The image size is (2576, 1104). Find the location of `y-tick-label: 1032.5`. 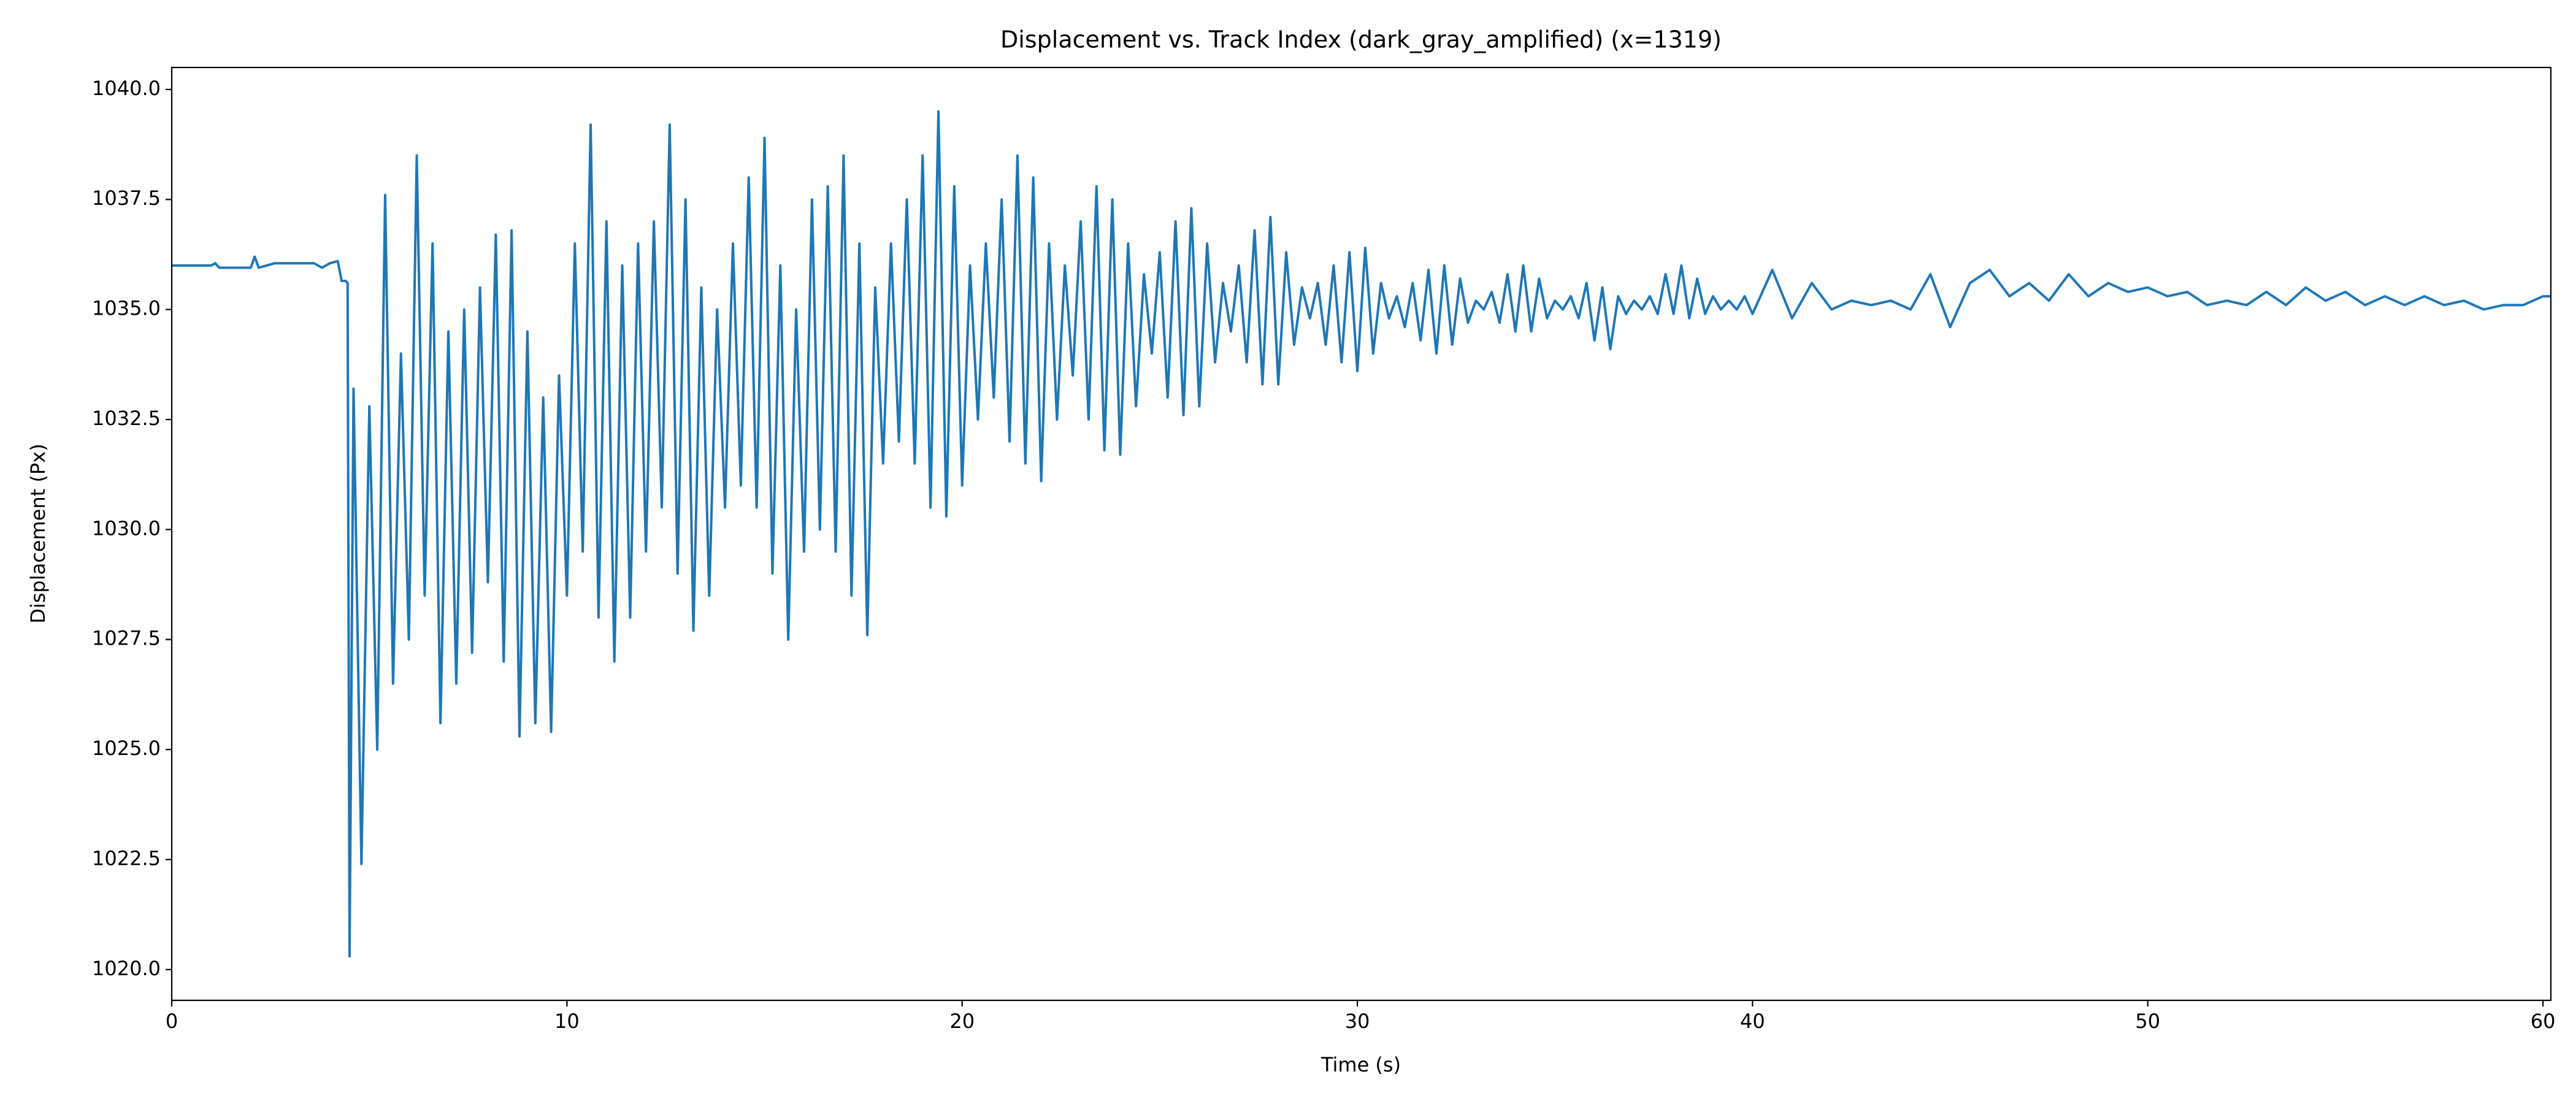

y-tick-label: 1032.5 is located at coordinates (126, 418).